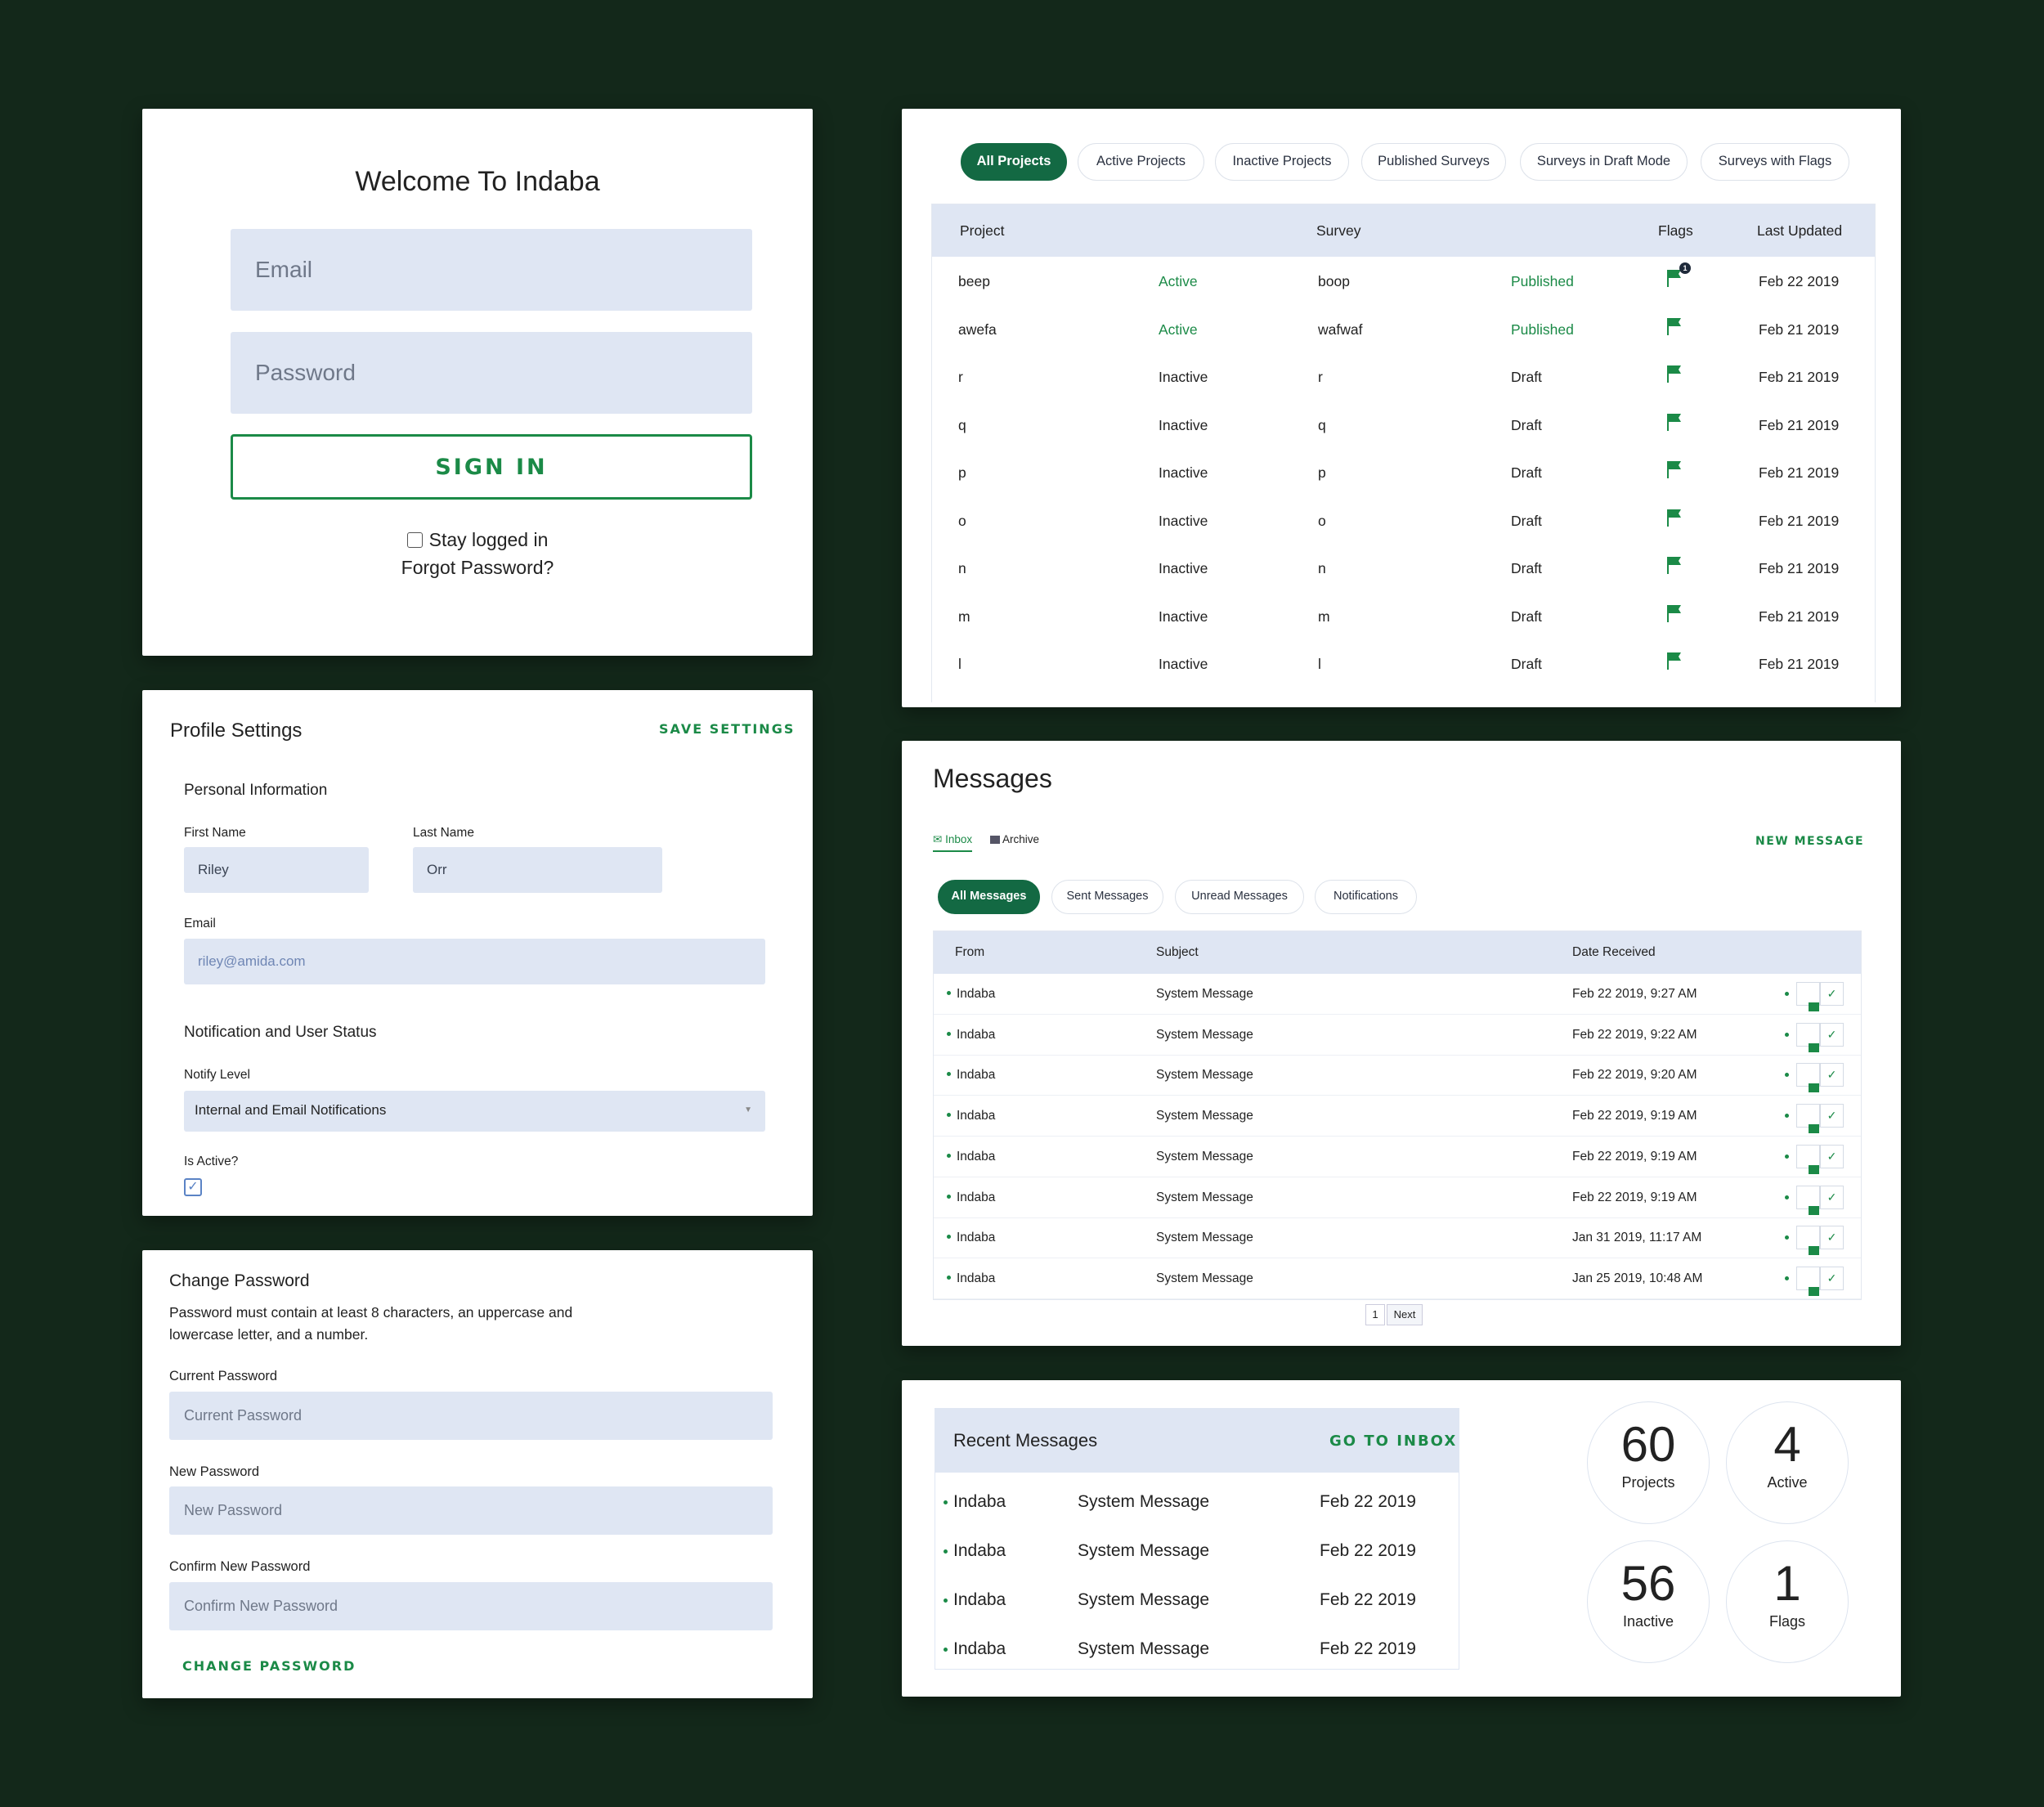 The height and width of the screenshot is (1807, 2044). I want to click on project-name: n, so click(962, 568).